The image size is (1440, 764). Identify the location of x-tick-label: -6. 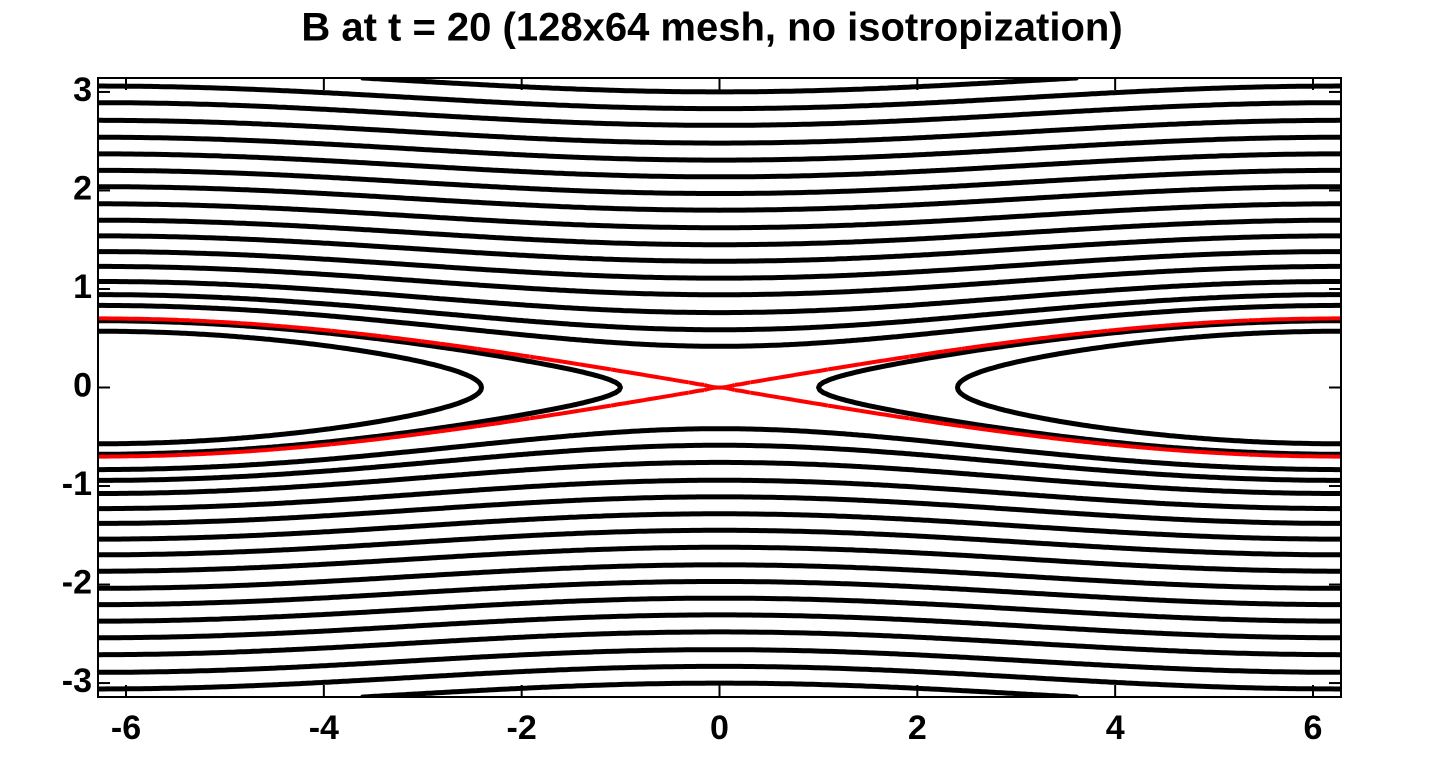
(126, 728).